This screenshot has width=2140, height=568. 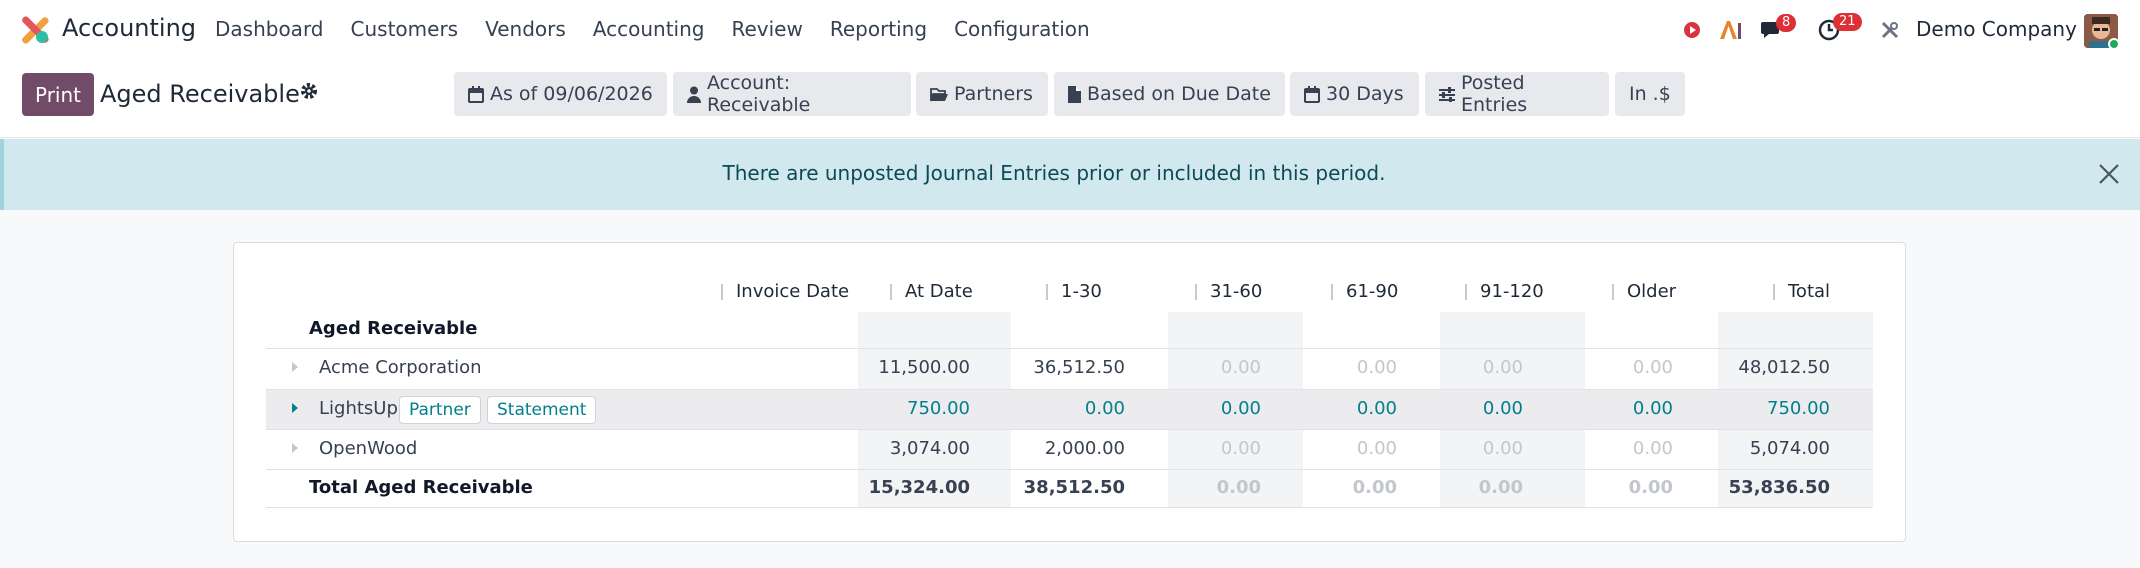 What do you see at coordinates (269, 29) in the screenshot?
I see `menu-item-dashboard: Dashboard` at bounding box center [269, 29].